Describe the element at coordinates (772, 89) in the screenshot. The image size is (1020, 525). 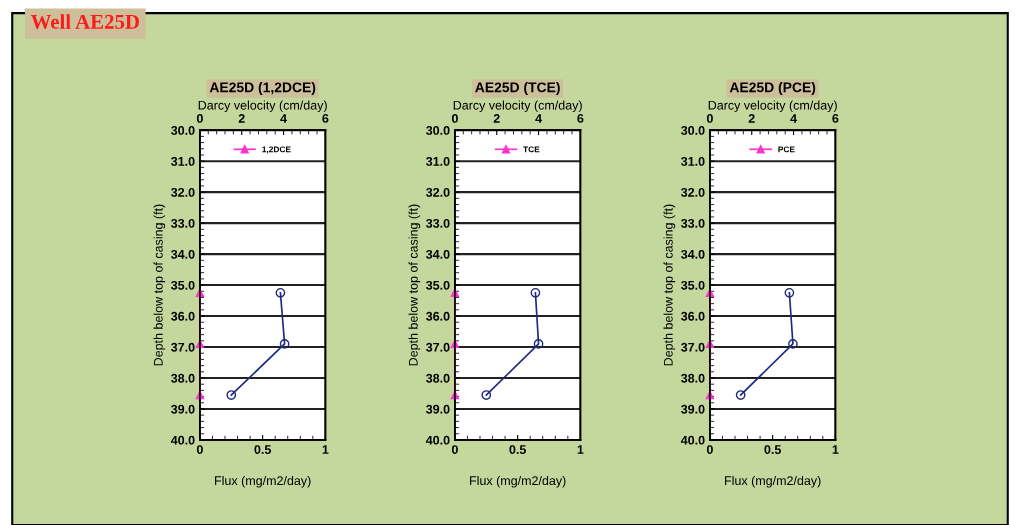
I see `chart-title: AE25D (PCE)` at that location.